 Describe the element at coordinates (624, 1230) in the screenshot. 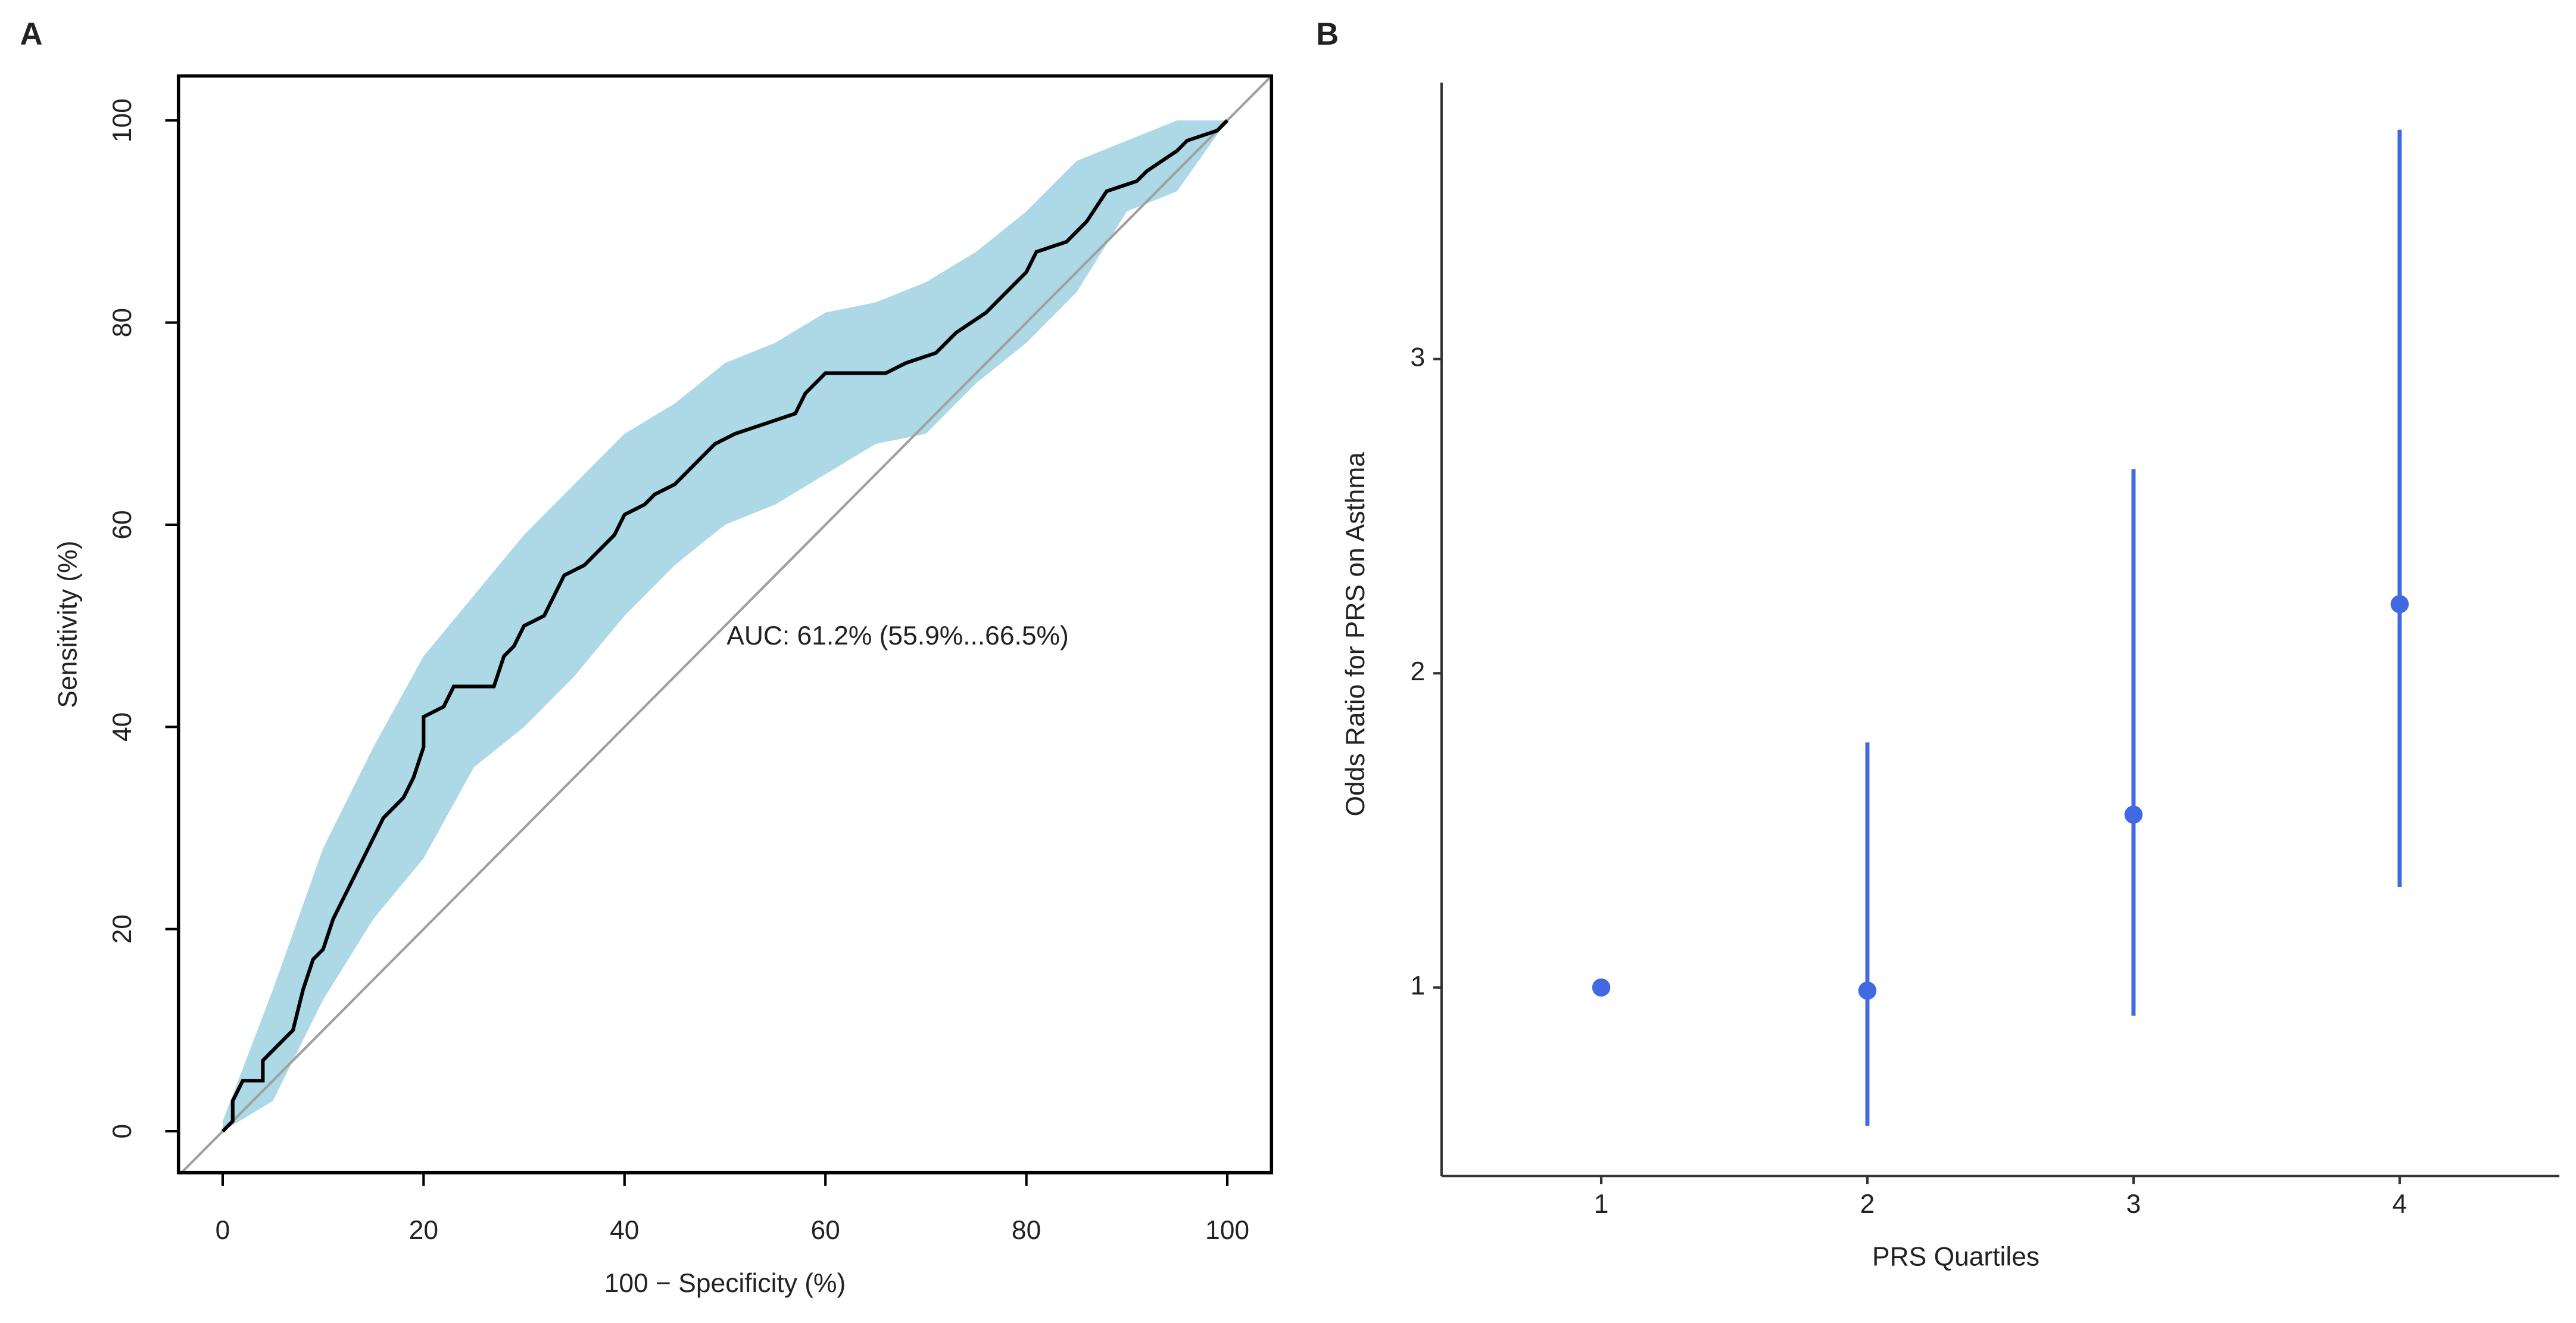

I see `x-tick-label: 40` at that location.